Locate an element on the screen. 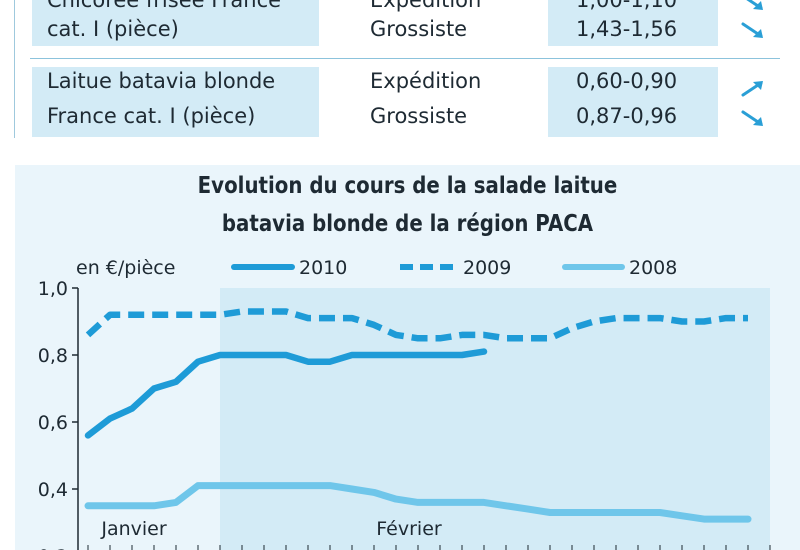 Image resolution: width=800 pixels, height=550 pixels. y-tick-label: 0,2 is located at coordinates (53, 548).